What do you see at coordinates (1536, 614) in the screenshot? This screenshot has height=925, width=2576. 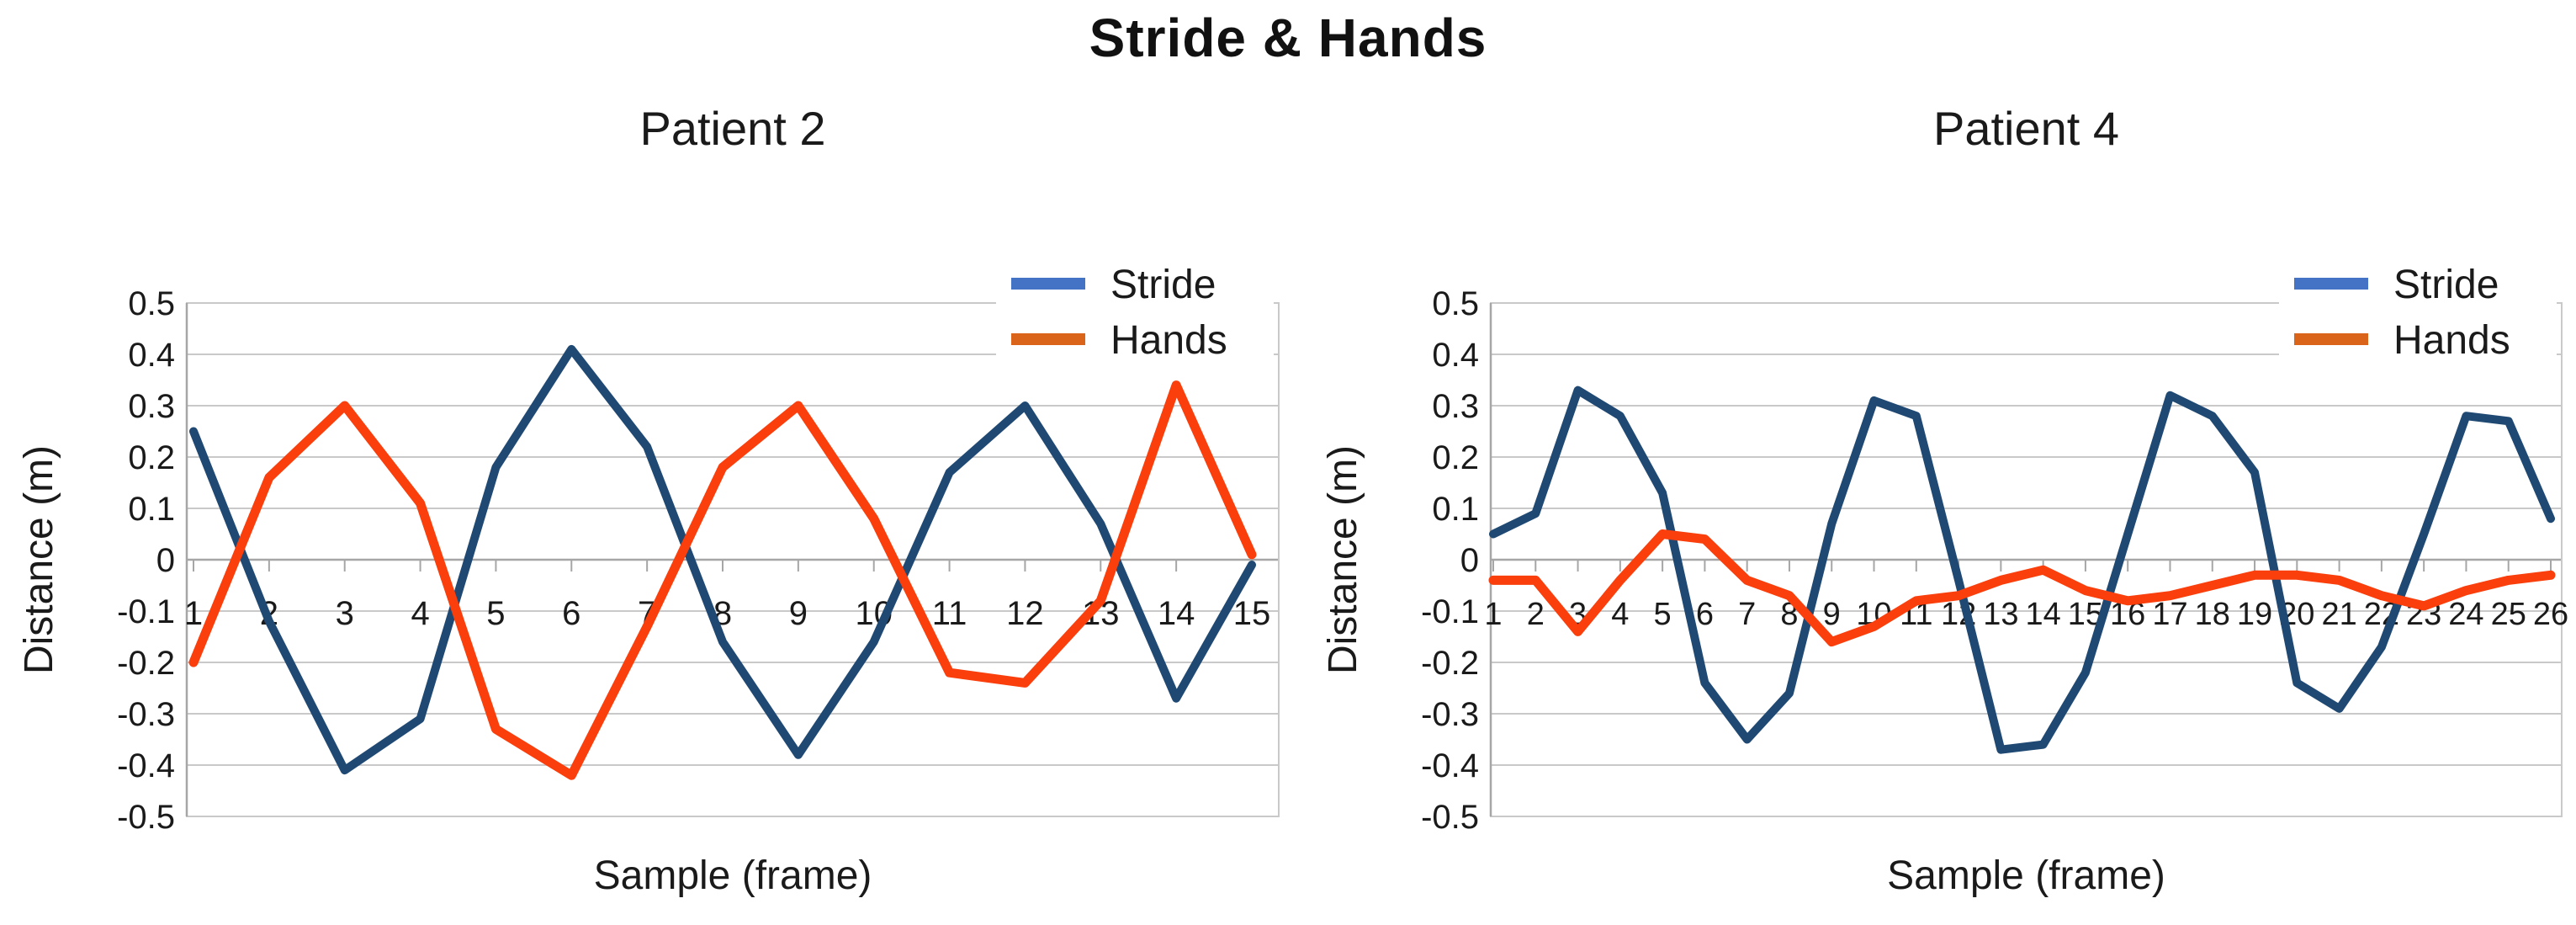 I see `x-tick-label: 2` at bounding box center [1536, 614].